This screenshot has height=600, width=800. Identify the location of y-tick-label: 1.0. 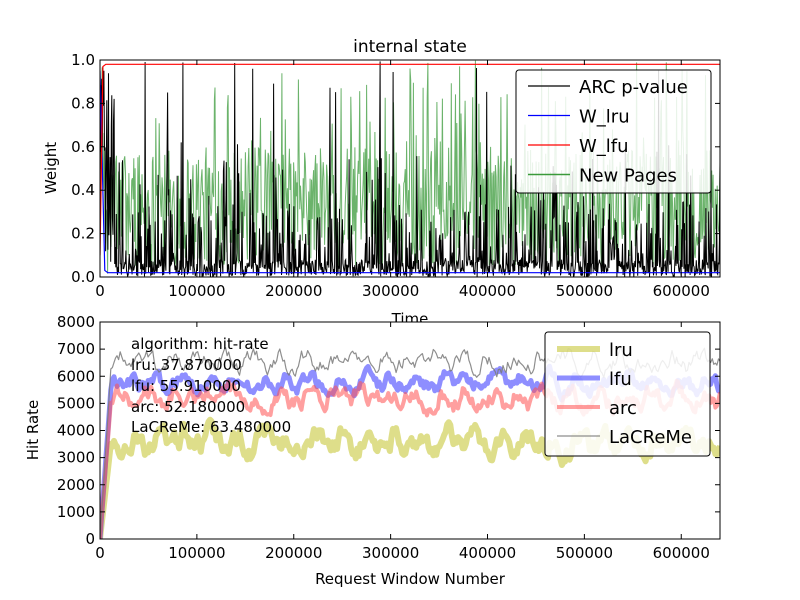
(83, 60).